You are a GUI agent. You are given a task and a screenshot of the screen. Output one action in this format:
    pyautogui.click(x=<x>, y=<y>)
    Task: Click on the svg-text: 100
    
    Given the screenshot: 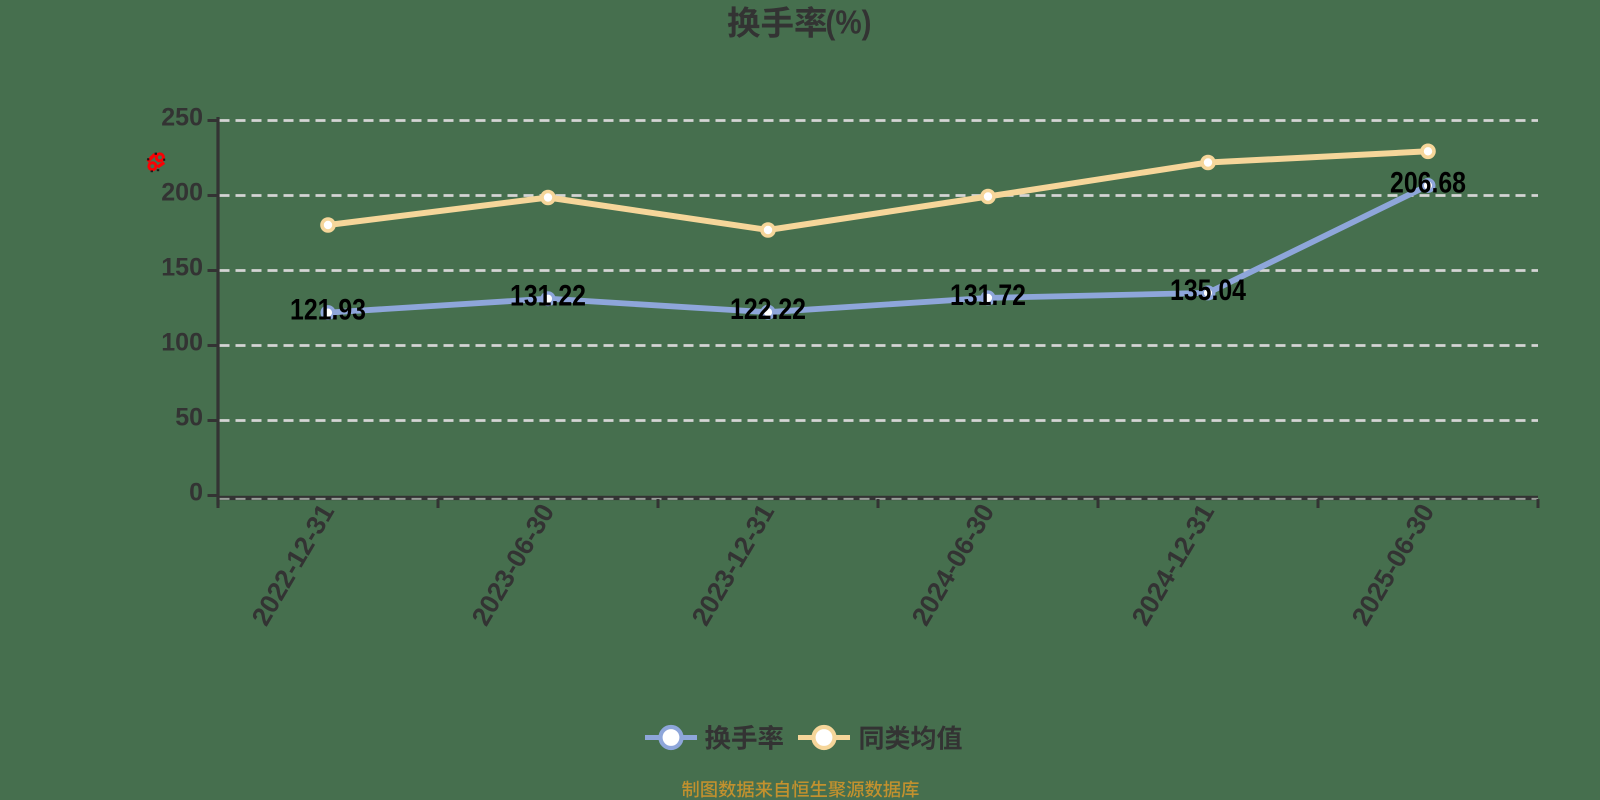 What is the action you would take?
    pyautogui.click(x=182, y=343)
    